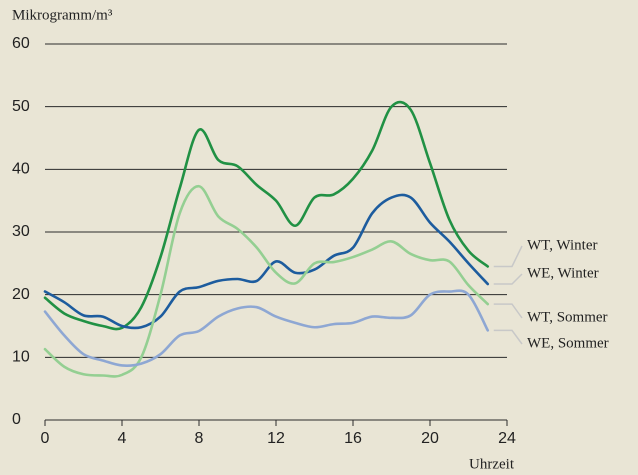  What do you see at coordinates (430, 438) in the screenshot?
I see `x-tick-label: 20` at bounding box center [430, 438].